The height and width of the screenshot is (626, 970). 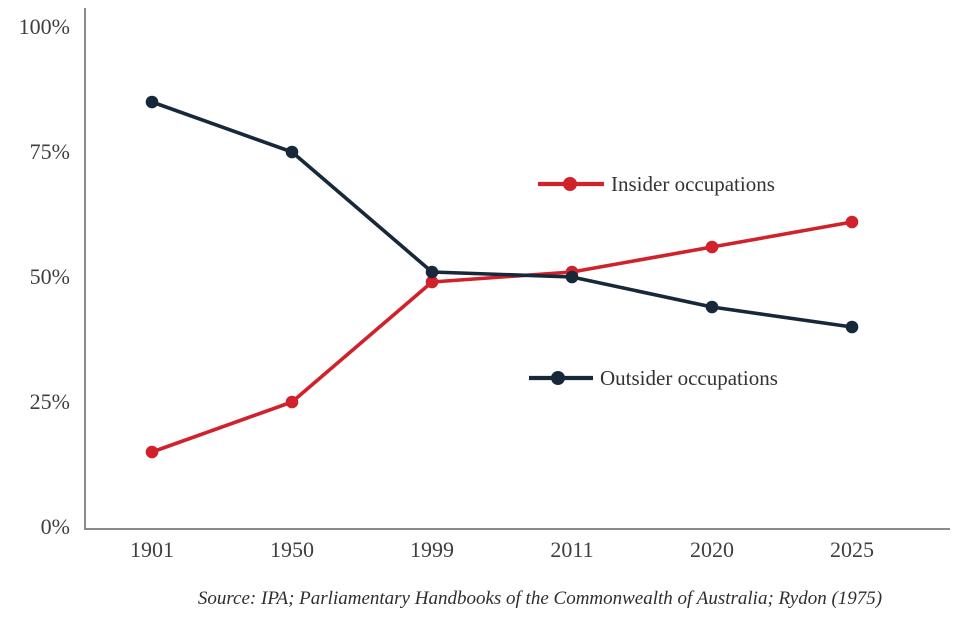 I want to click on x-axis-tick-label: 2011, so click(x=572, y=549).